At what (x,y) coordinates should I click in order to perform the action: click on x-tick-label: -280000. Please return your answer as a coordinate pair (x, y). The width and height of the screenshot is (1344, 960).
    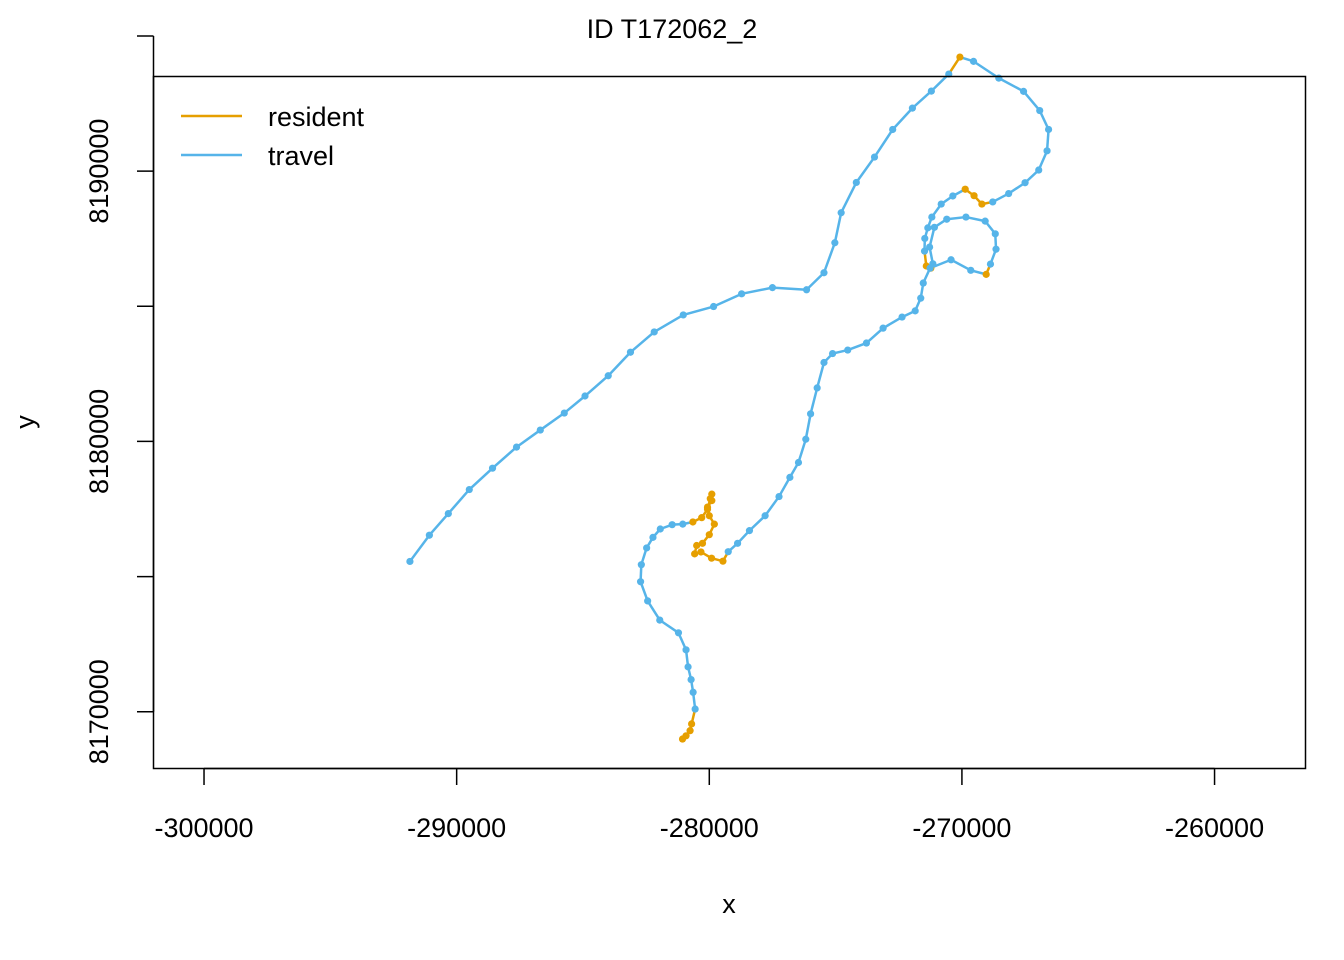
    Looking at the image, I should click on (709, 828).